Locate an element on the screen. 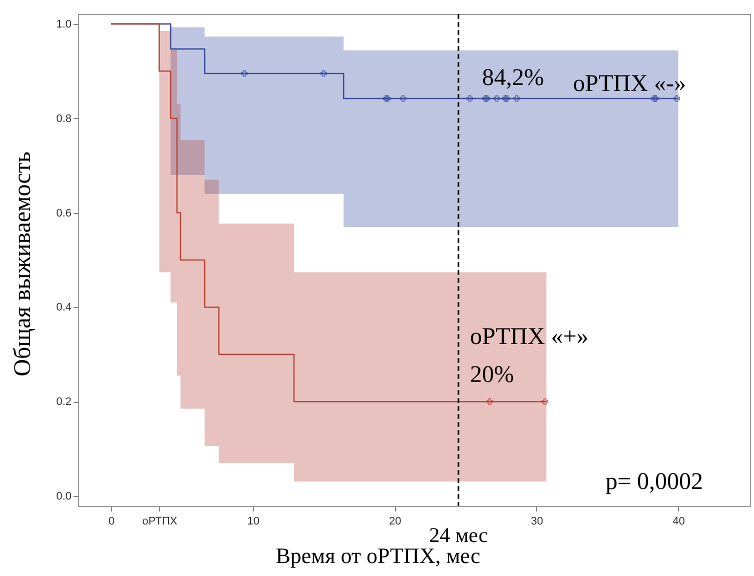 The width and height of the screenshot is (754, 576). x-tick-label: 40 is located at coordinates (678, 522).